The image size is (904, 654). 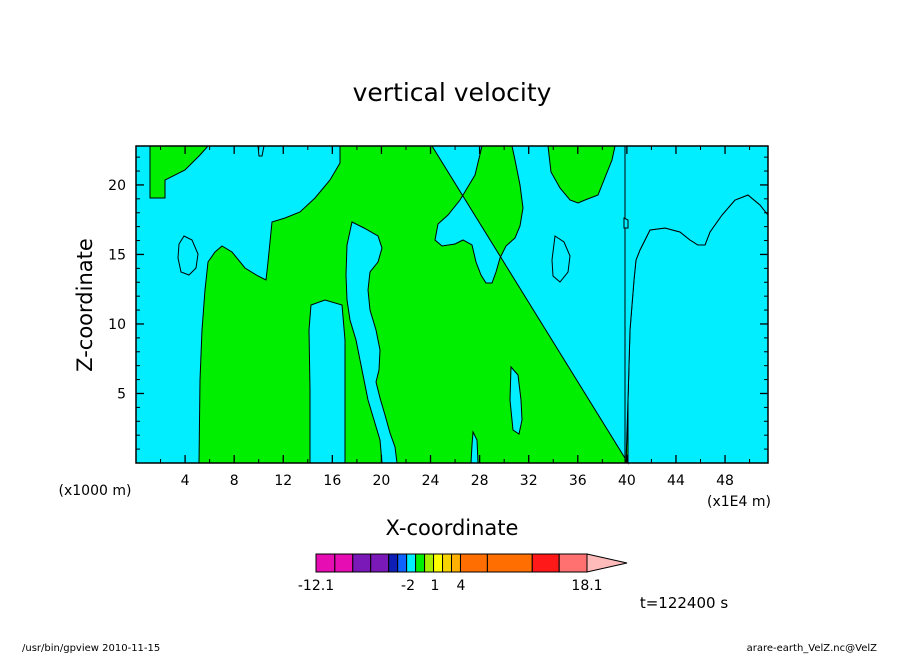 What do you see at coordinates (371, 342) in the screenshot?
I see `contour-region-center` at bounding box center [371, 342].